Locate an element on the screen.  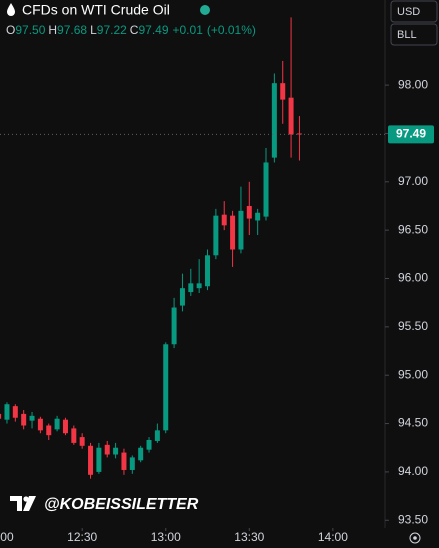
c-value: 97.49 is located at coordinates (153, 30).